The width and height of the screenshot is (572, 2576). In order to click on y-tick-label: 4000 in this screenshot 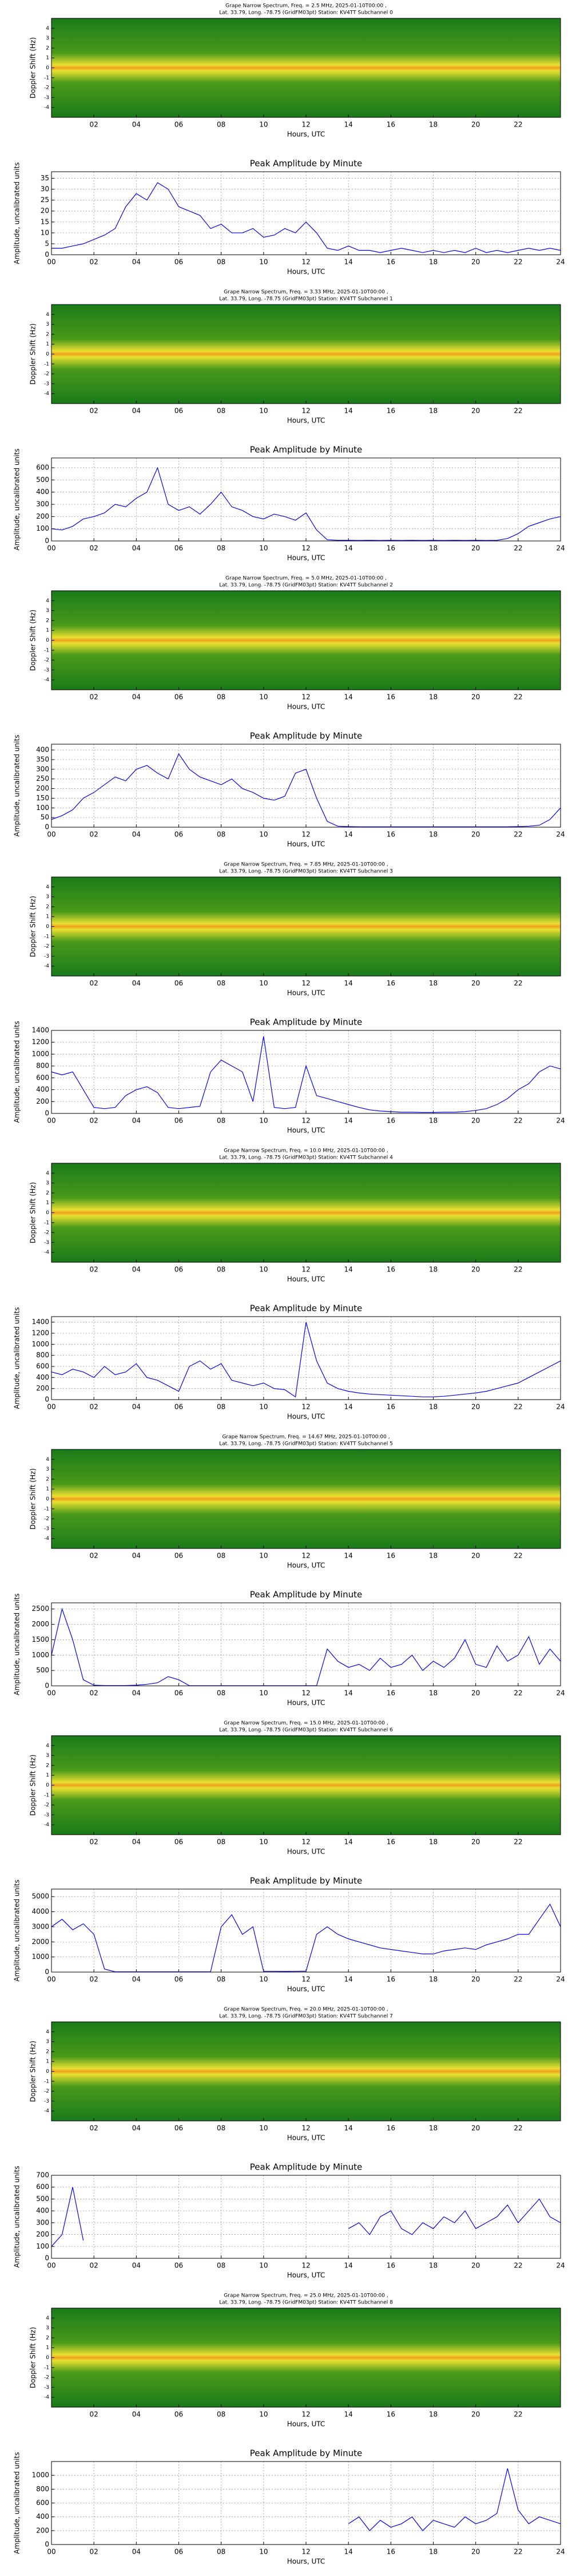, I will do `click(40, 1911)`.